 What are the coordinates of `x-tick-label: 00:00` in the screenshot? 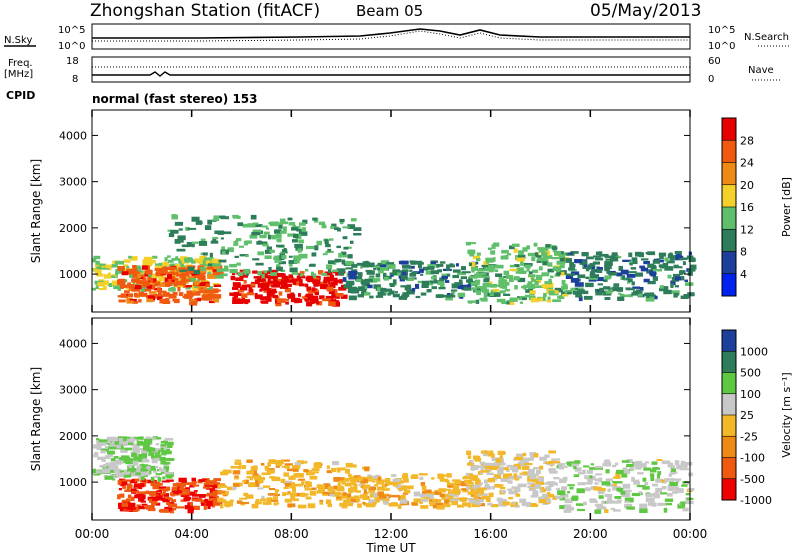 It's located at (690, 534).